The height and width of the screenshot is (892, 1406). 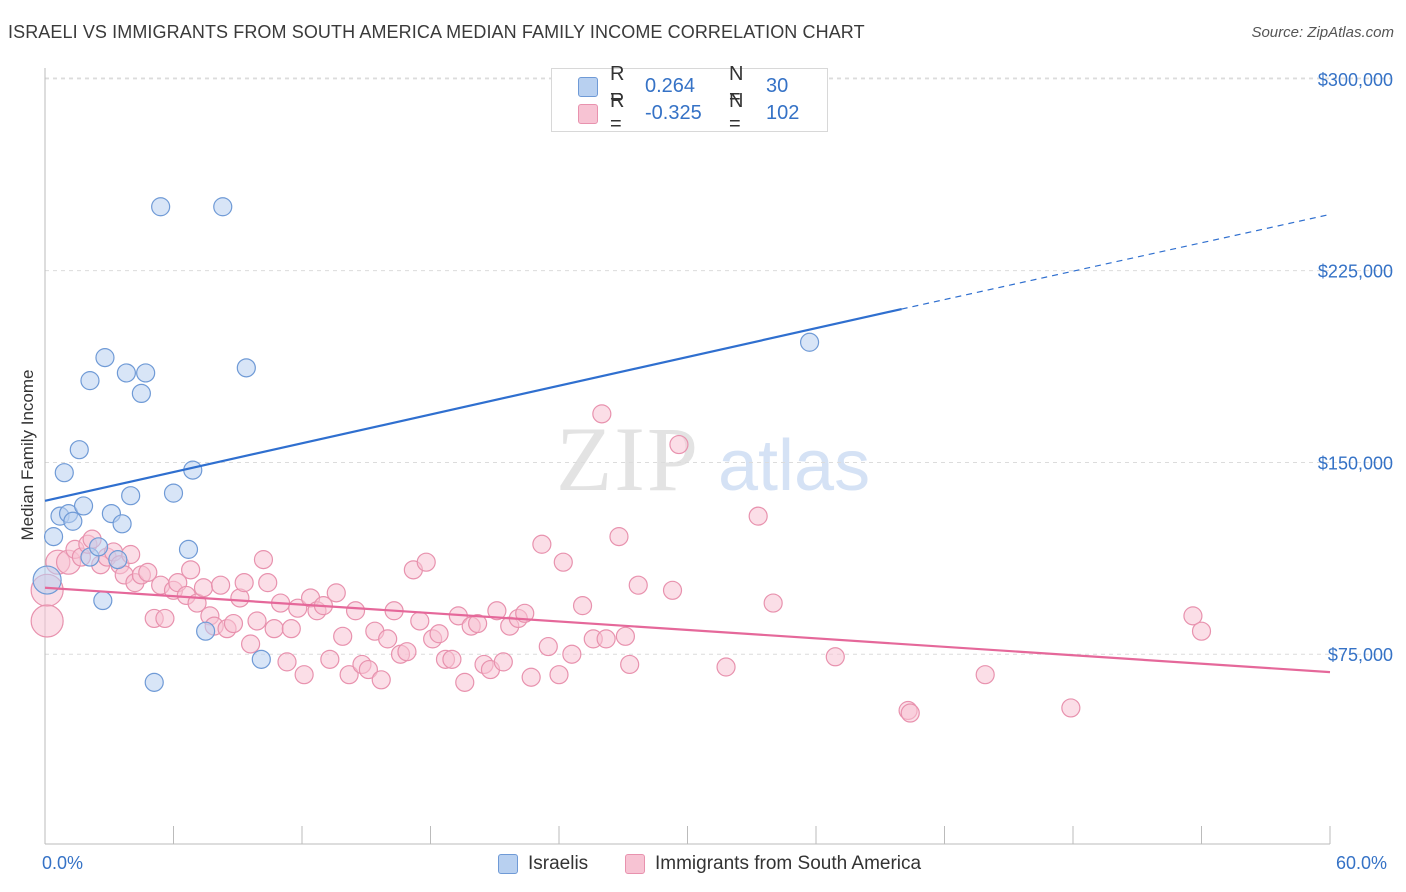 What do you see at coordinates (63, 863) in the screenshot?
I see `x-tick-label-min: 0.0%` at bounding box center [63, 863].